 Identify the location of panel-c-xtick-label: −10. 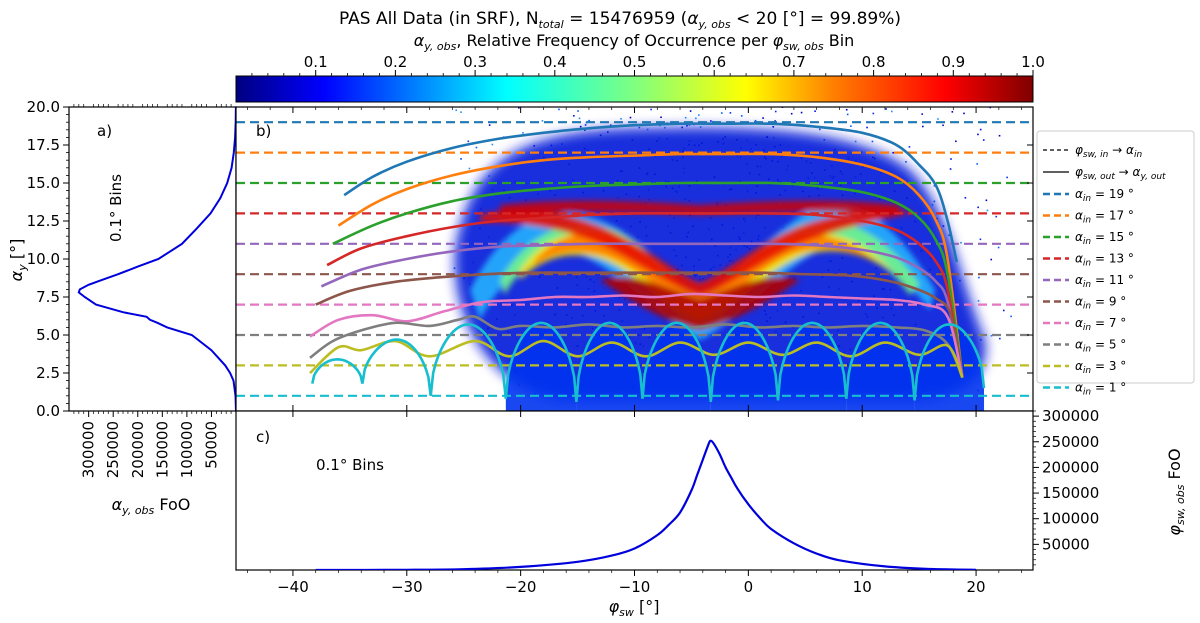
(635, 587).